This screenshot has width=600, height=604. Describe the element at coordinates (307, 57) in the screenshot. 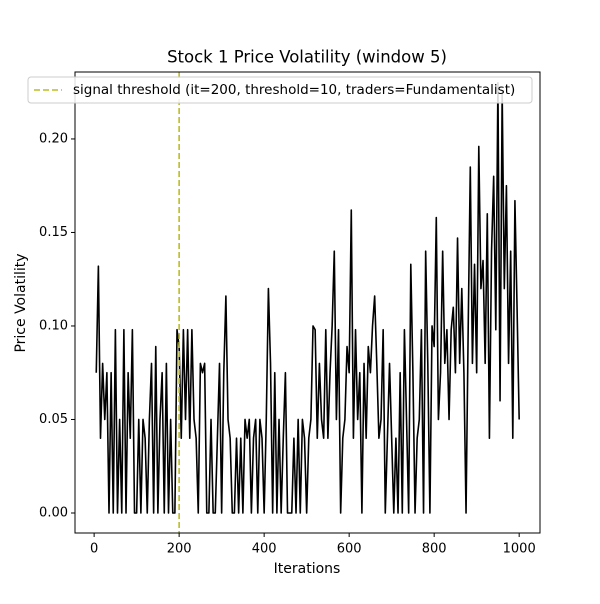

I see `chart-title: Stock 1 Price Volatility (window 5)` at that location.